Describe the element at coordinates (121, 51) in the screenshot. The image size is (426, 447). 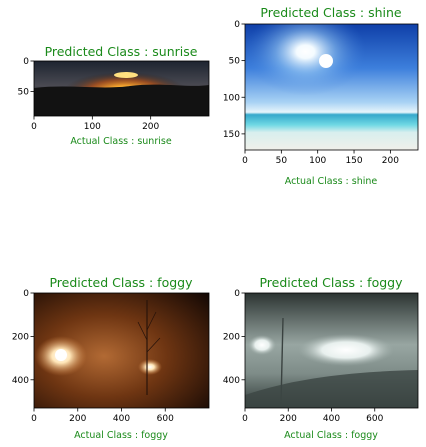
I see `panel-title: Predicted Class : sunrise` at that location.